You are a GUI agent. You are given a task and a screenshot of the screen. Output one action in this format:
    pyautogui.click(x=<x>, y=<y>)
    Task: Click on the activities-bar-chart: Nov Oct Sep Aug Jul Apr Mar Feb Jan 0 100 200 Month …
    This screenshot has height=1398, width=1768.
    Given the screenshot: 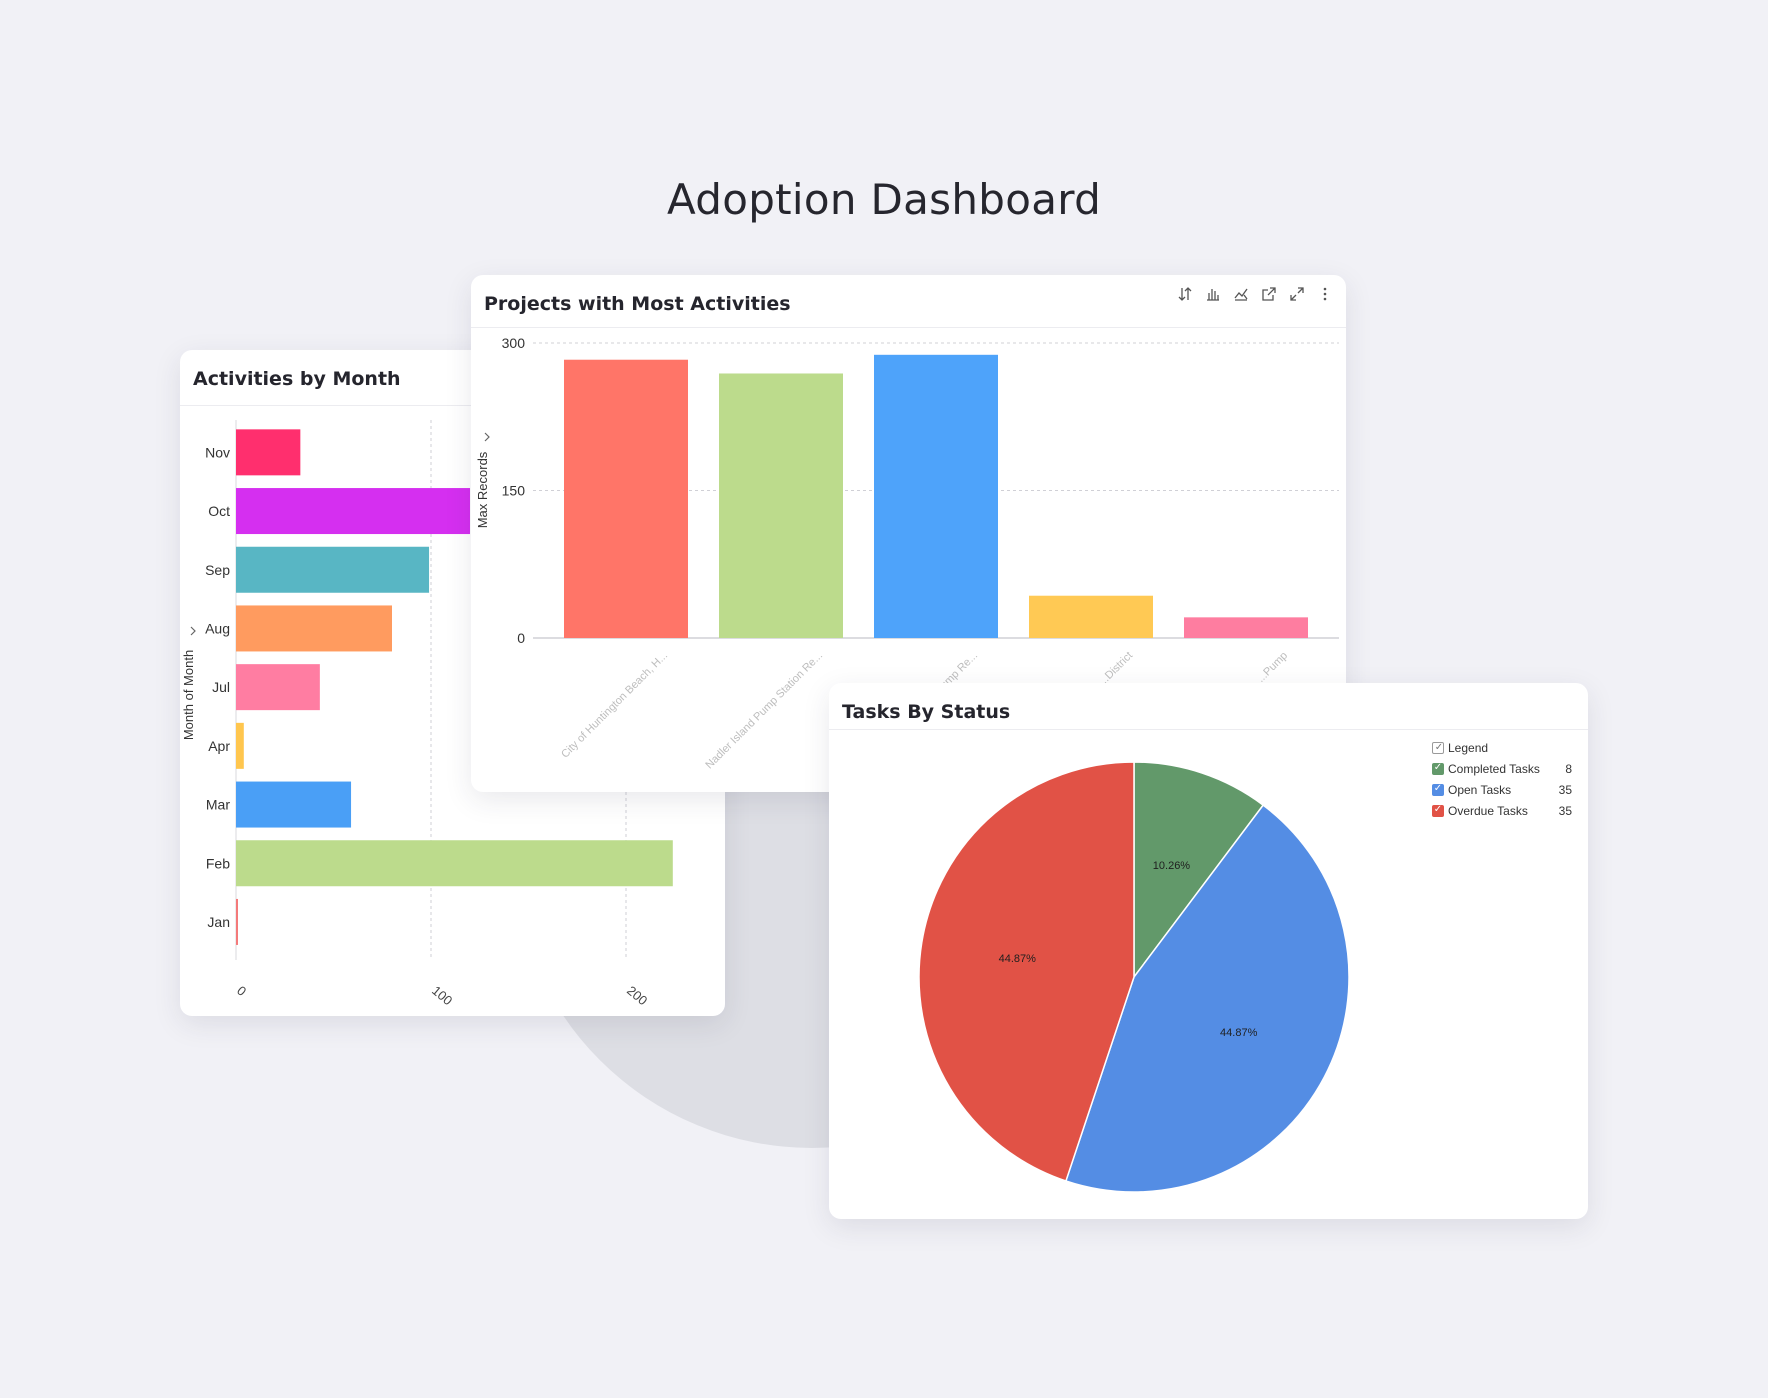 What is the action you would take?
    pyautogui.click(x=427, y=714)
    